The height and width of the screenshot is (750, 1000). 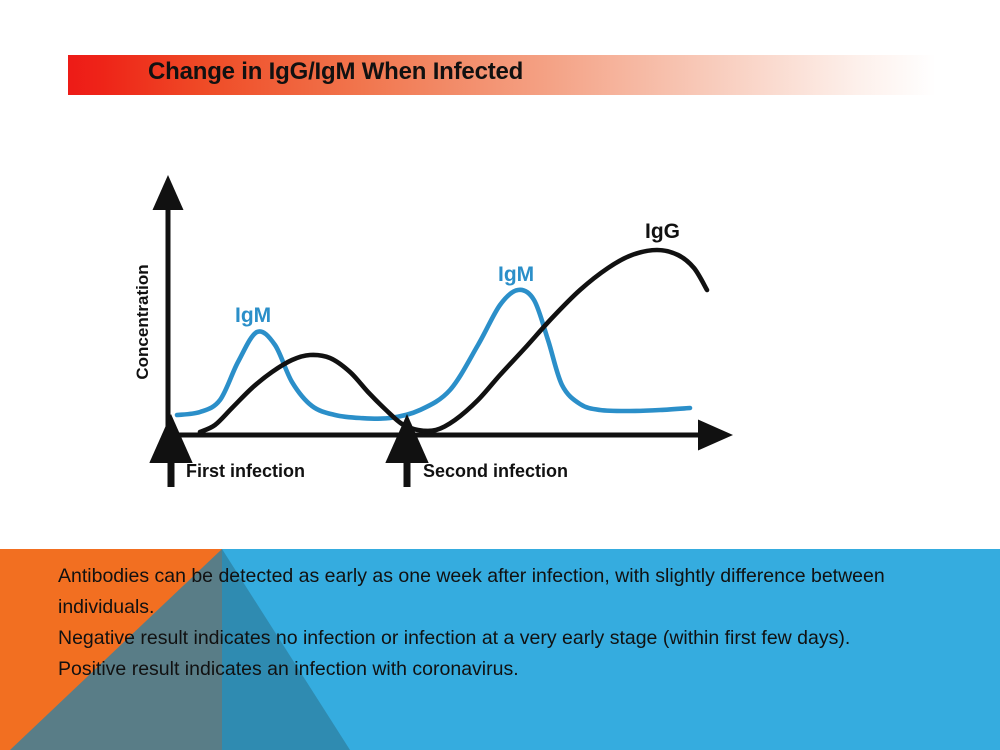 I want to click on title-banner, so click(x=502, y=75).